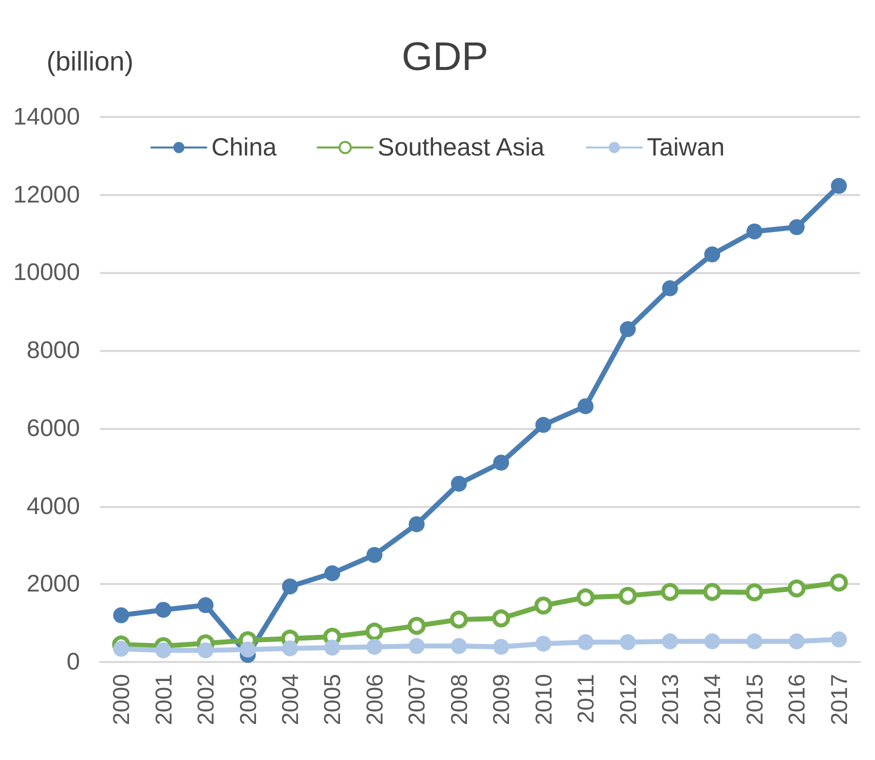  Describe the element at coordinates (53, 350) in the screenshot. I see `y-tick-label: 8000` at that location.